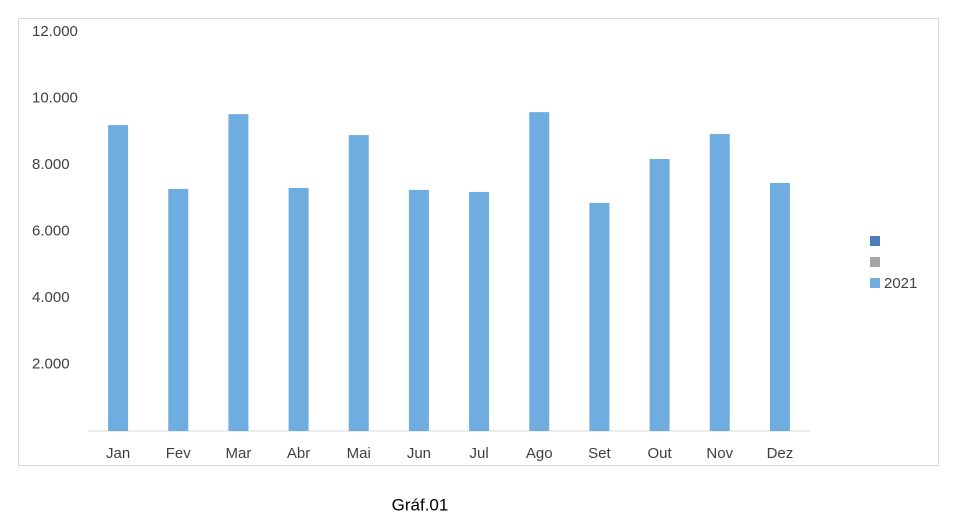  I want to click on x-tick-label: Jul, so click(478, 453).